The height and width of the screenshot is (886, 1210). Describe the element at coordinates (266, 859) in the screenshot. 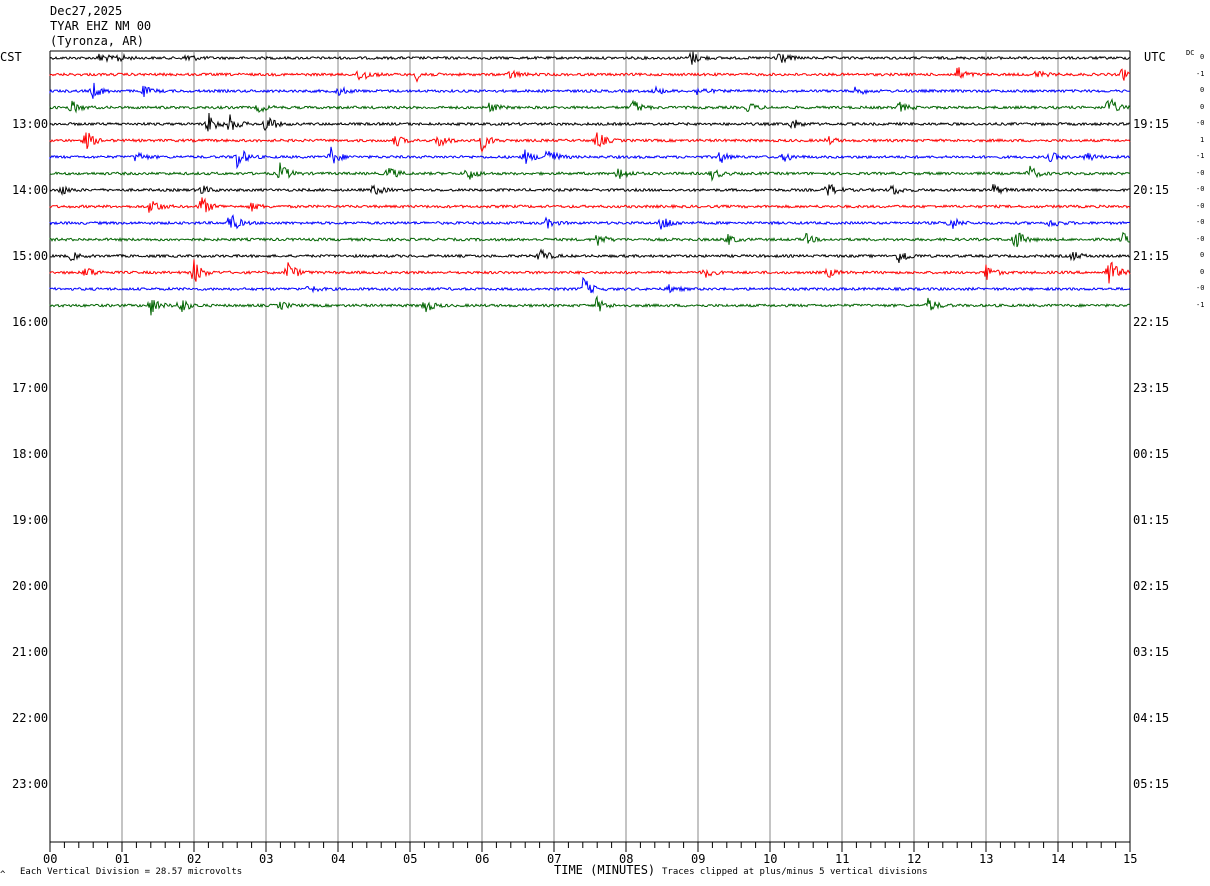

I see `x-tick-label: 03` at that location.